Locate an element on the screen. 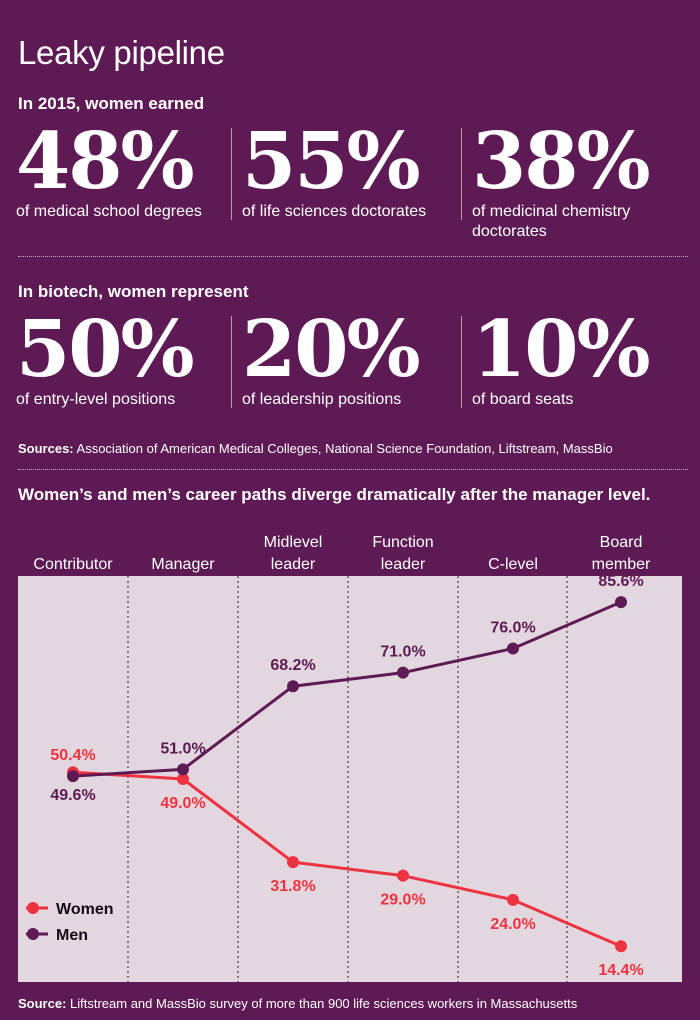 This screenshot has width=700, height=1020. men-data-label: 76.0% is located at coordinates (512, 628).